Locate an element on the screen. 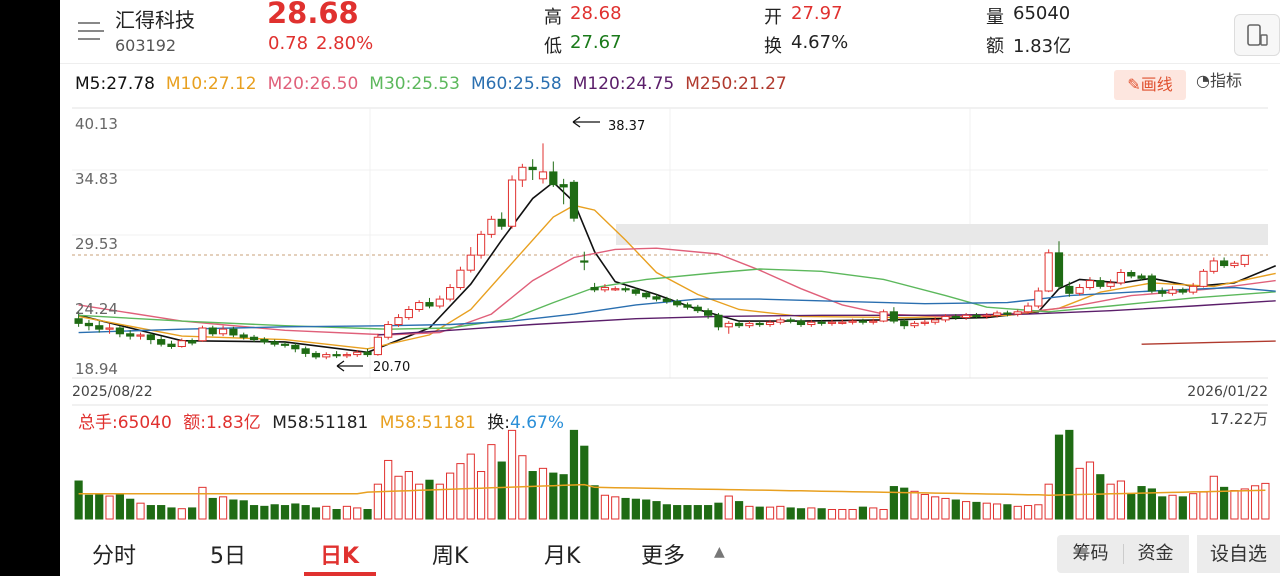 The image size is (1280, 576). ma-legend-item: M10:27.12 is located at coordinates (211, 84).